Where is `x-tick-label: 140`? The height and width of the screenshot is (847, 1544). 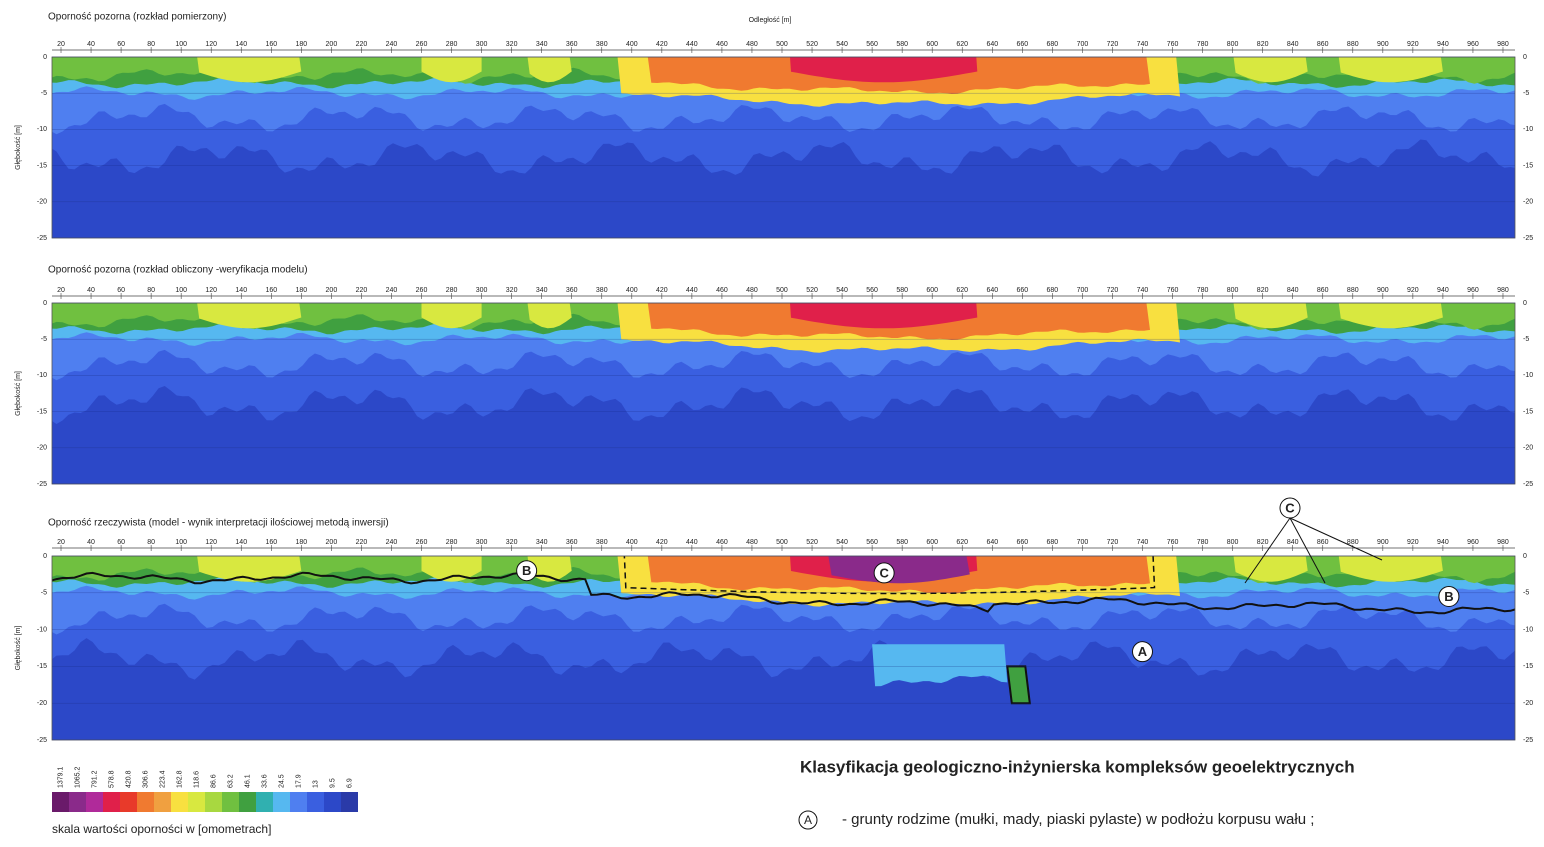
x-tick-label: 140 is located at coordinates (241, 542).